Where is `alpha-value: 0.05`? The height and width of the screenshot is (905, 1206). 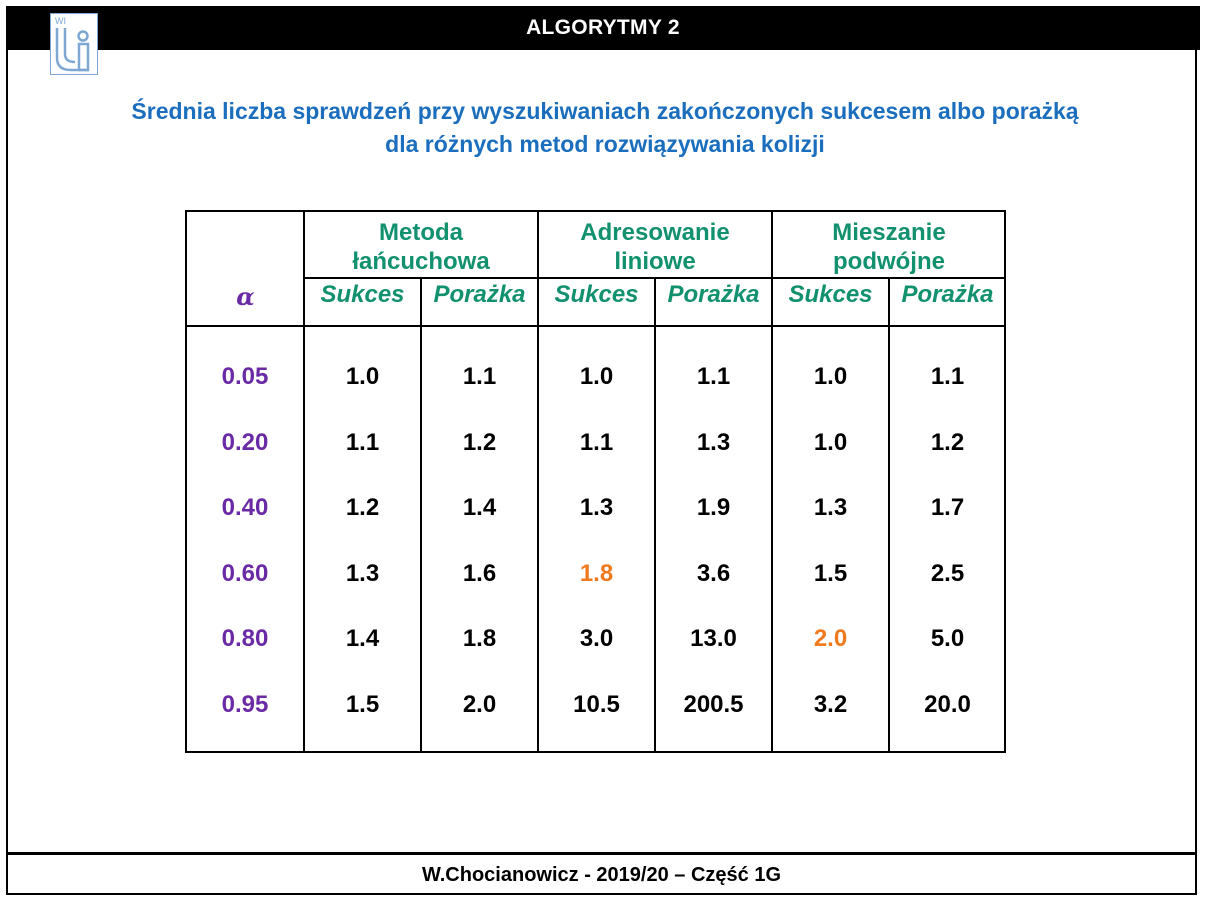 alpha-value: 0.05 is located at coordinates (245, 376).